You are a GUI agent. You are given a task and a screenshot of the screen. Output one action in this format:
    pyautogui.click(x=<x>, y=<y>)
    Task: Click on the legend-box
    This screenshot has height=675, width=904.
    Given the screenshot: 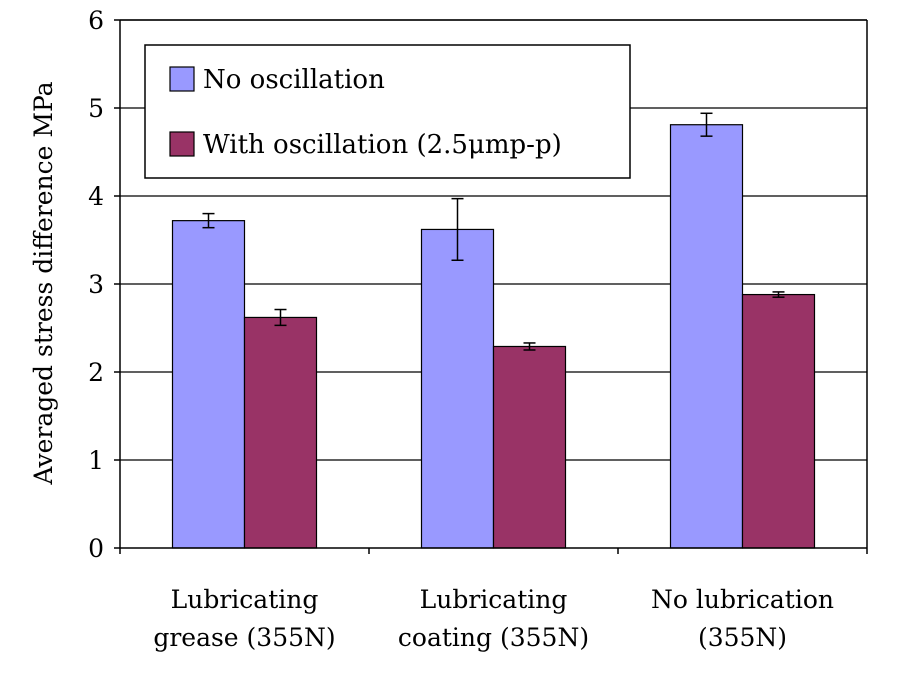 What is the action you would take?
    pyautogui.click(x=387, y=111)
    